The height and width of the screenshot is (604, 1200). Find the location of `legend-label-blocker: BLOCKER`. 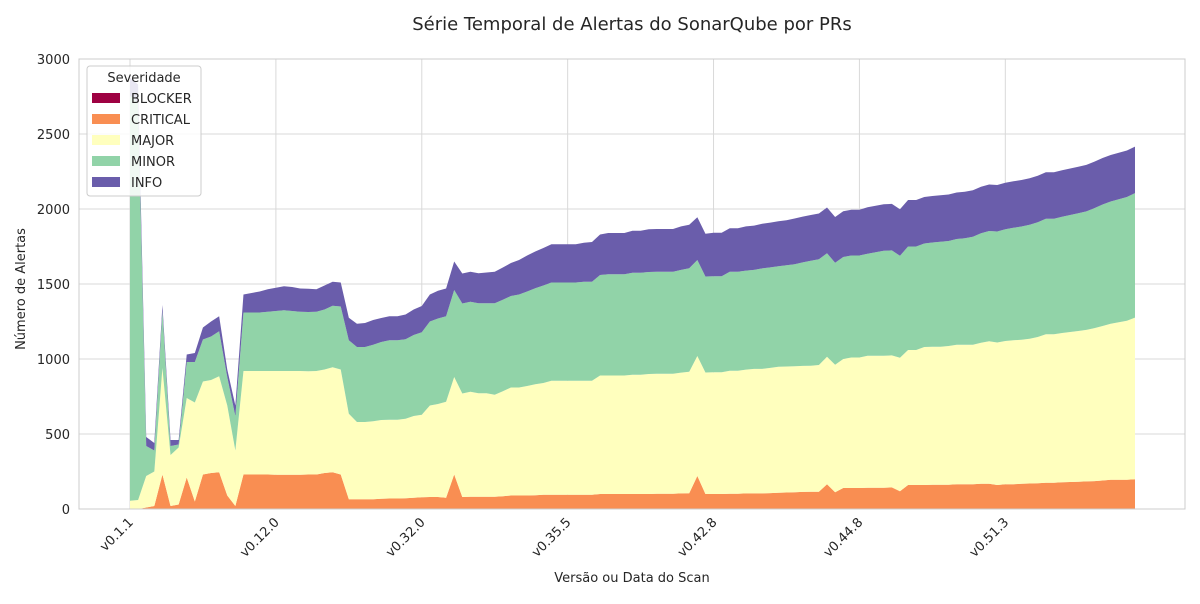

legend-label-blocker: BLOCKER is located at coordinates (161, 99).